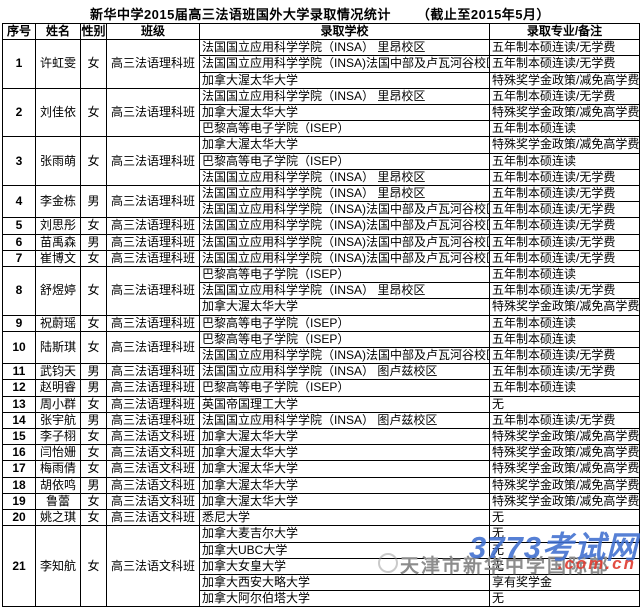  What do you see at coordinates (58, 453) in the screenshot?
I see `student-name: 闫怡姗` at bounding box center [58, 453].